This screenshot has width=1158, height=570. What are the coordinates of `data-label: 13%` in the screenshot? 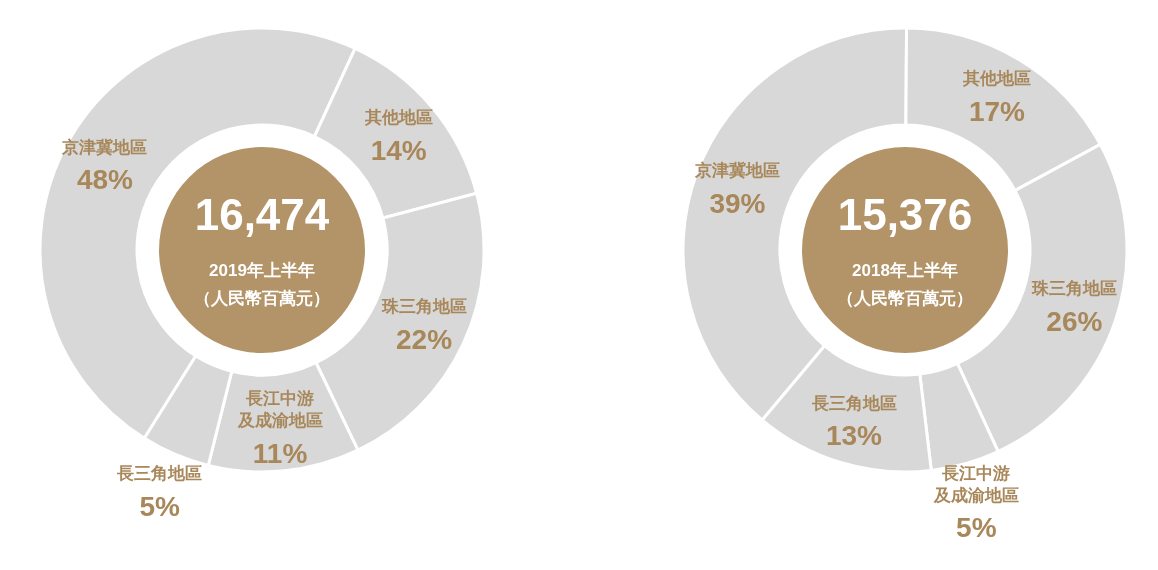 It's located at (854, 436).